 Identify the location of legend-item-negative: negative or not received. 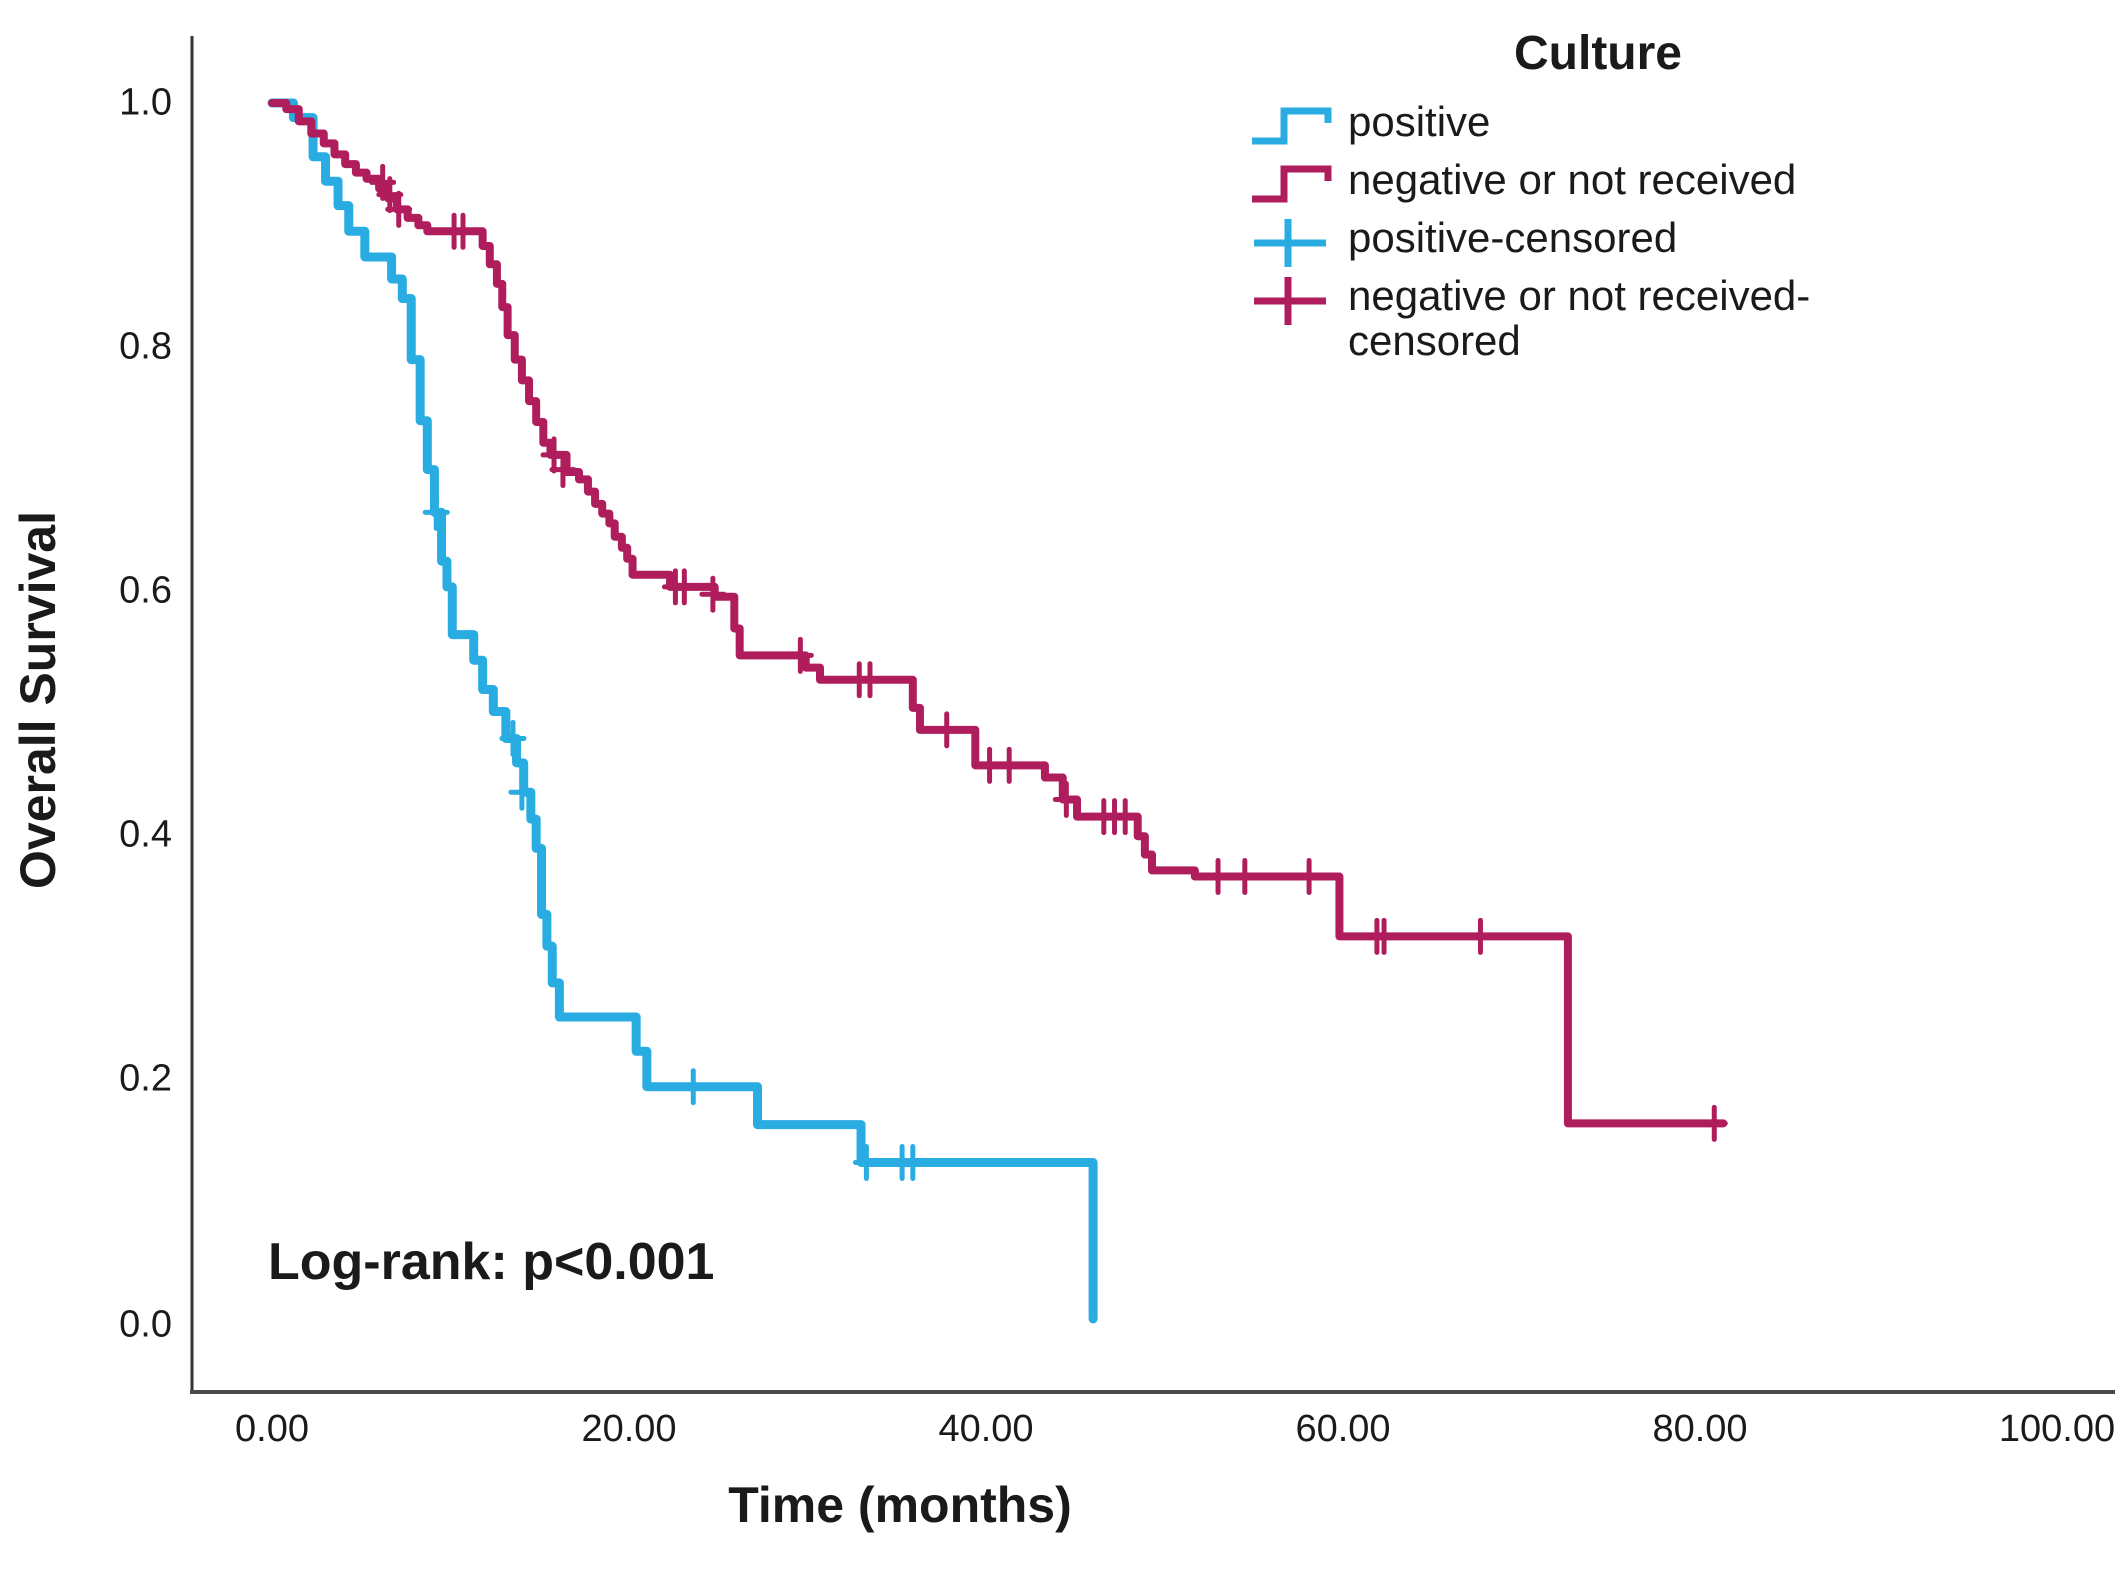
(1598, 185).